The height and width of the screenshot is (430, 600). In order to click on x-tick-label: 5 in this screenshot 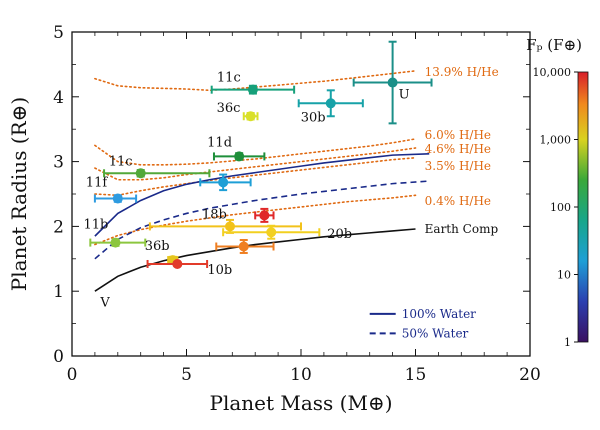, I will do `click(186, 375)`.